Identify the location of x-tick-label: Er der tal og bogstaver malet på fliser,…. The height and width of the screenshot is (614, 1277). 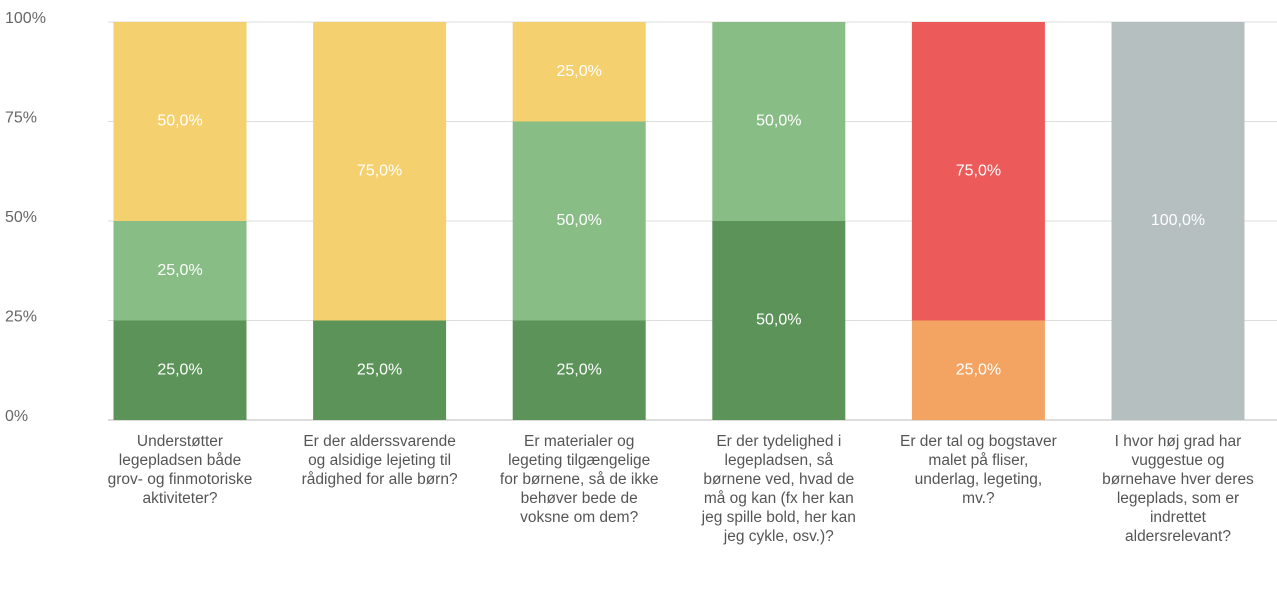
(978, 470).